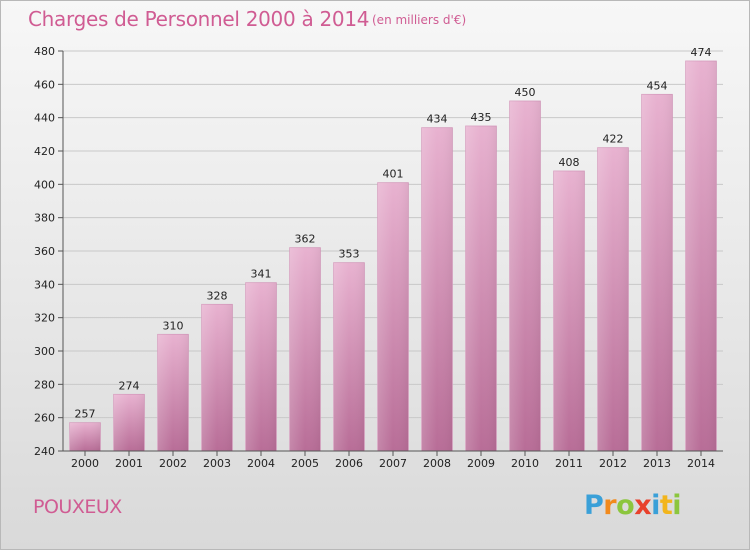 The image size is (750, 550). Describe the element at coordinates (44, 51) in the screenshot. I see `y-tick-label: 480` at that location.